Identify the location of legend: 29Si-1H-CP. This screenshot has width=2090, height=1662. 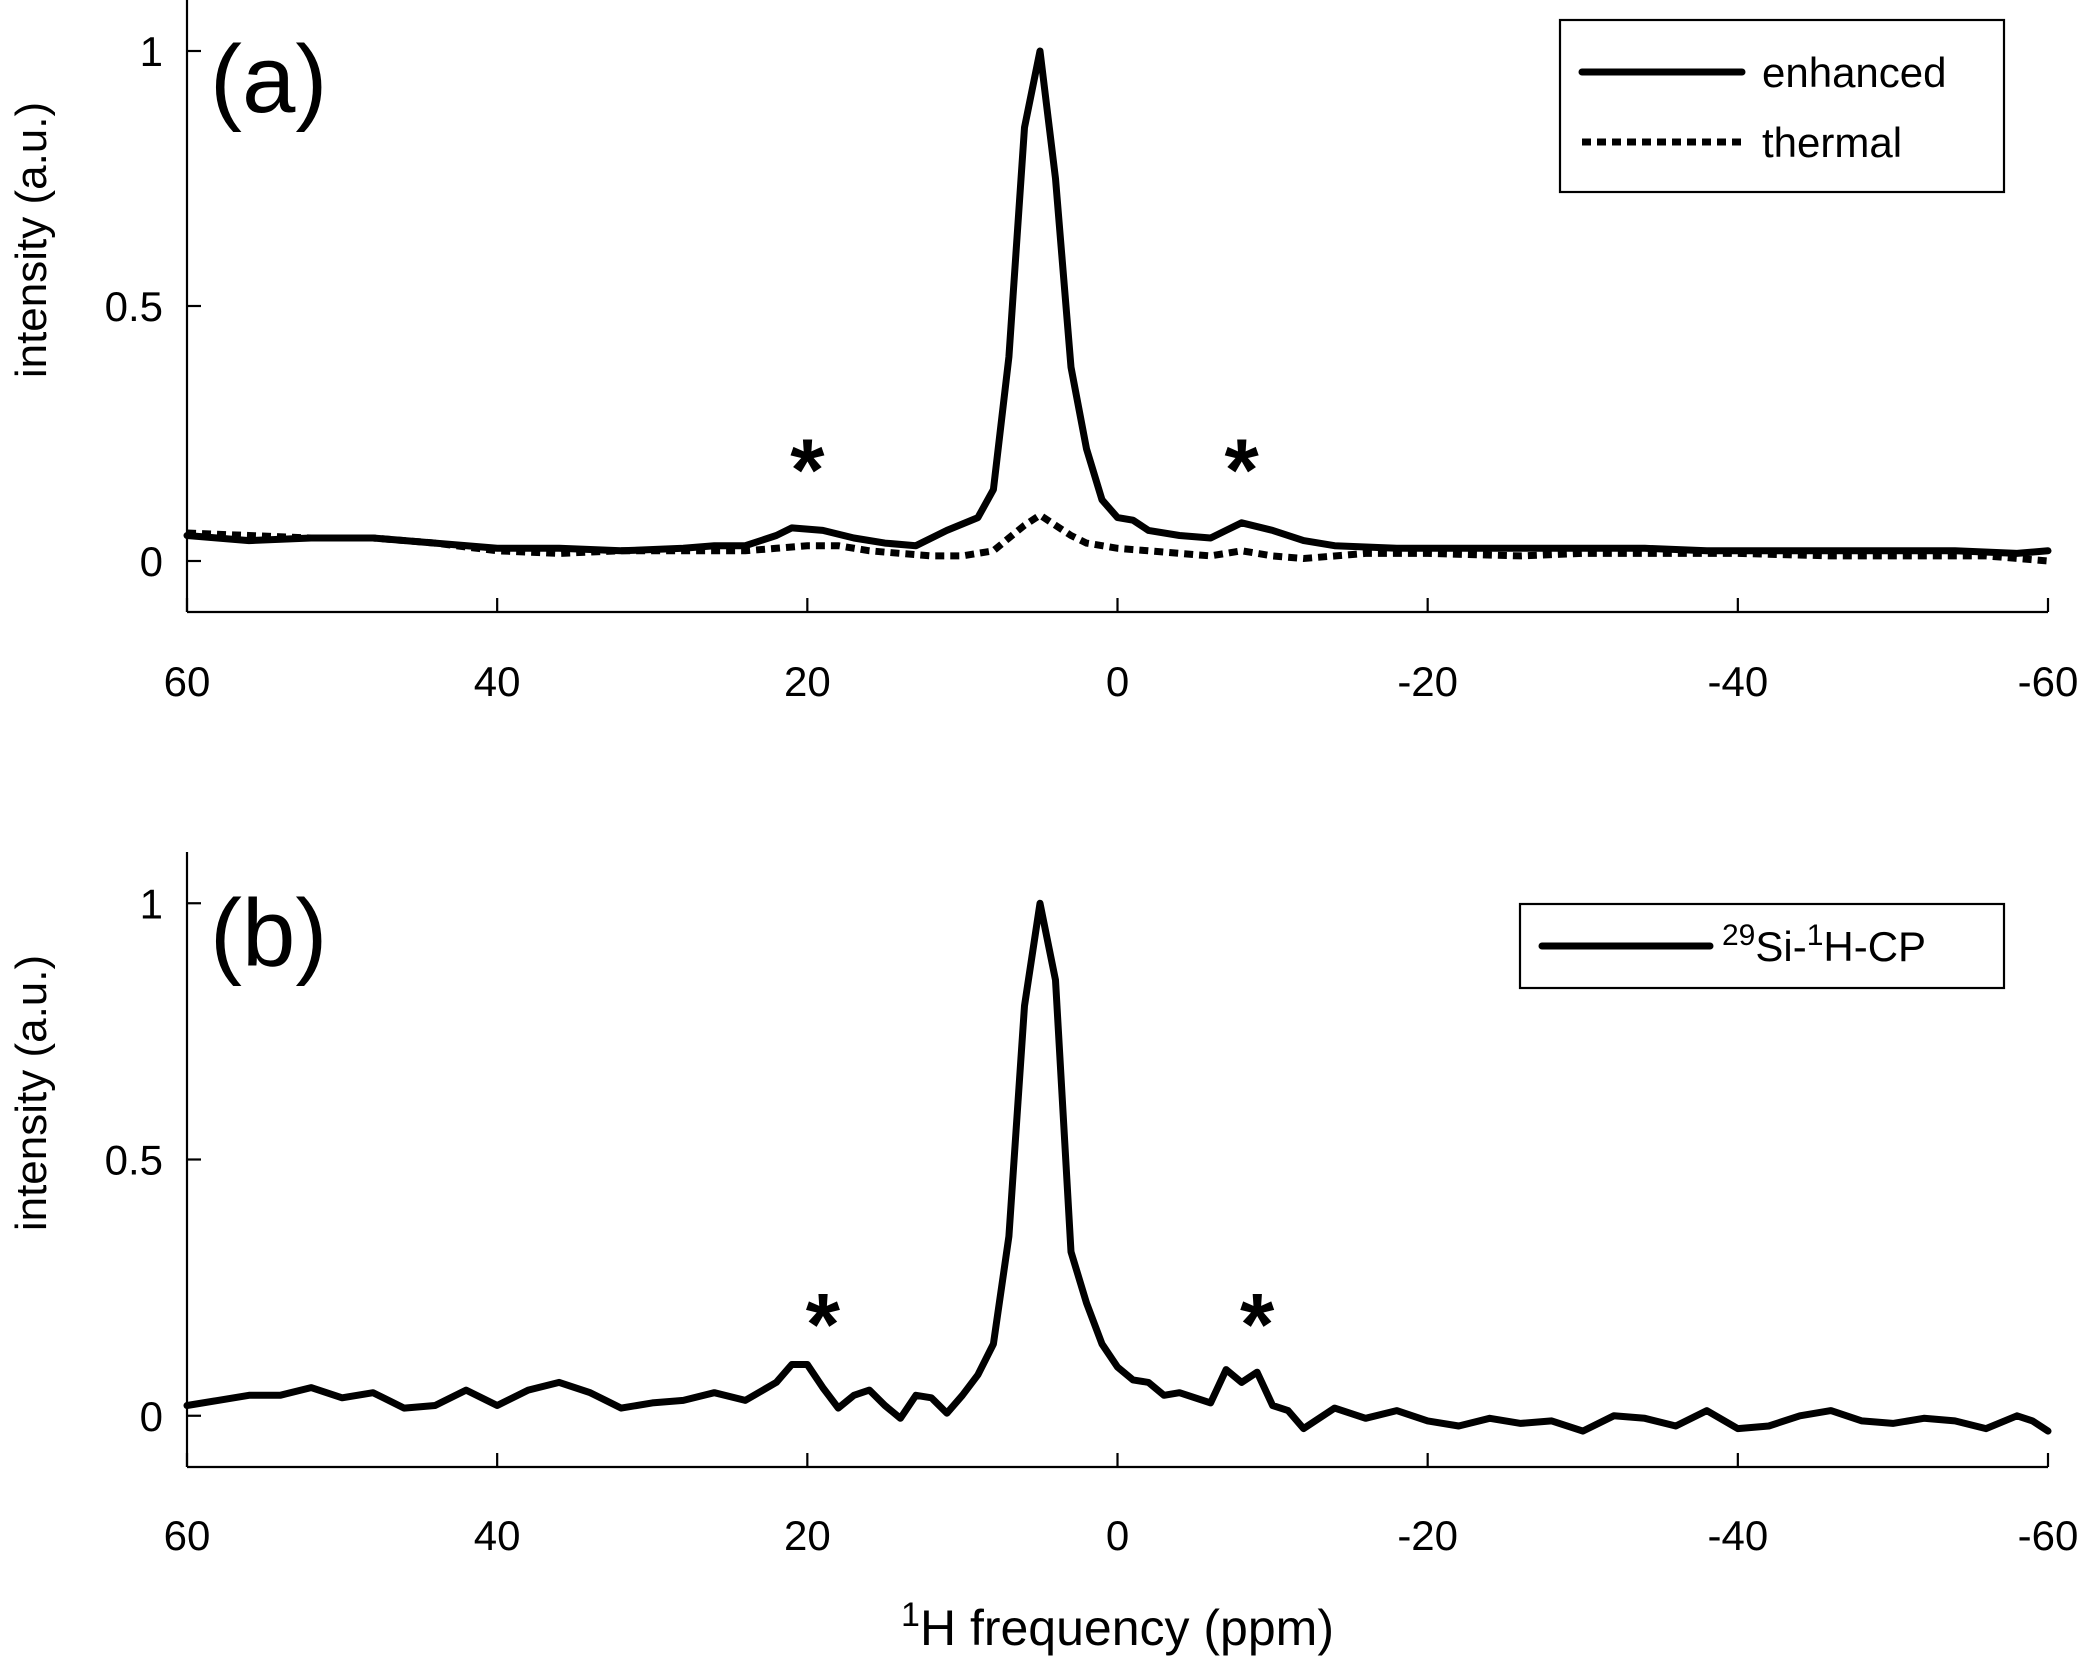
(1762, 946).